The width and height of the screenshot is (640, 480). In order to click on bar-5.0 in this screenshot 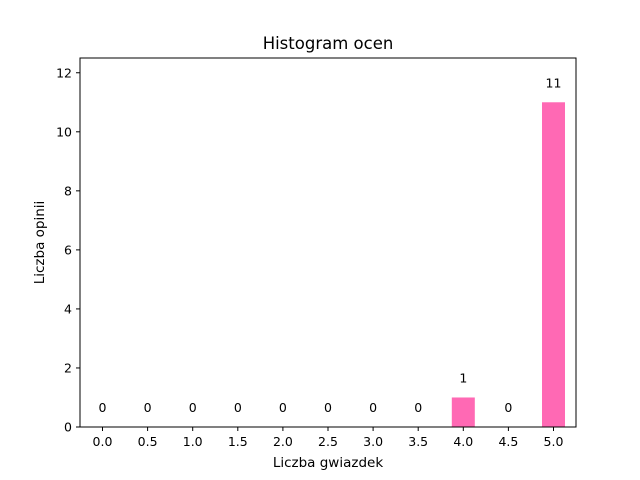, I will do `click(553, 264)`.